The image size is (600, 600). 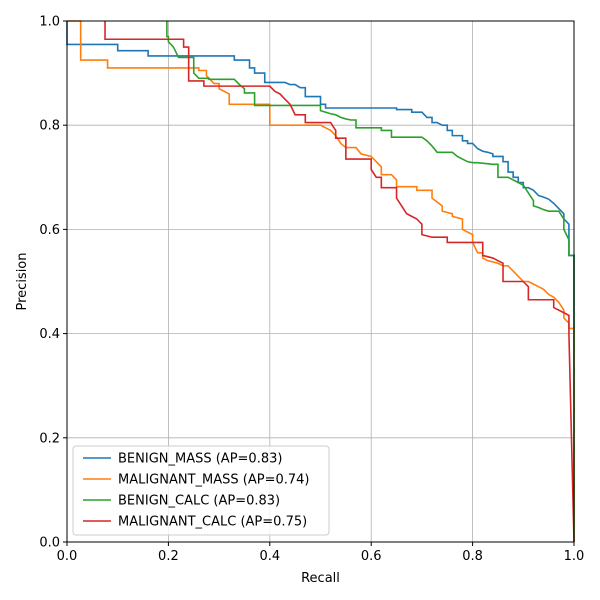 I want to click on y-tick-label: 0.8, so click(x=49, y=126).